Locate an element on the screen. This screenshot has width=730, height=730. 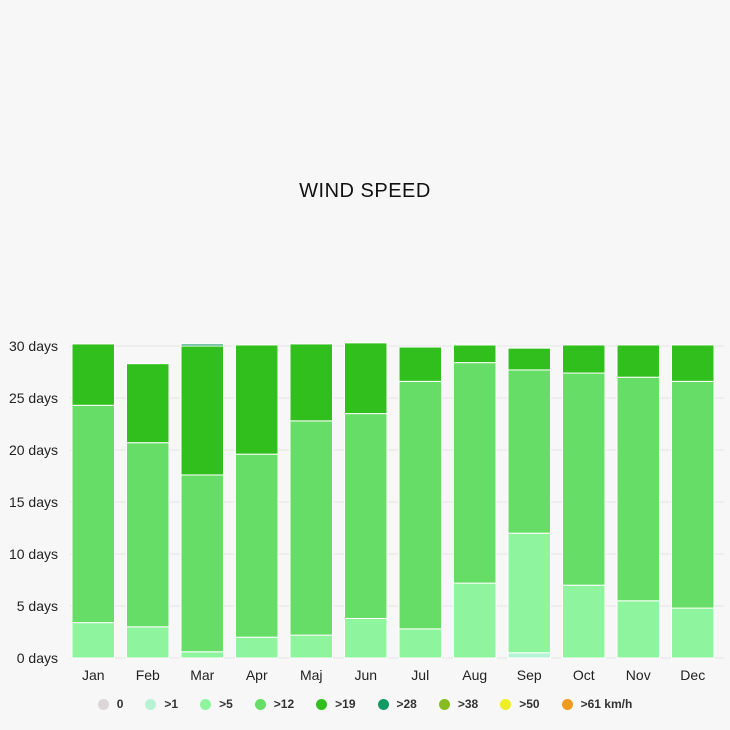
x-tick-label: Apr is located at coordinates (257, 675).